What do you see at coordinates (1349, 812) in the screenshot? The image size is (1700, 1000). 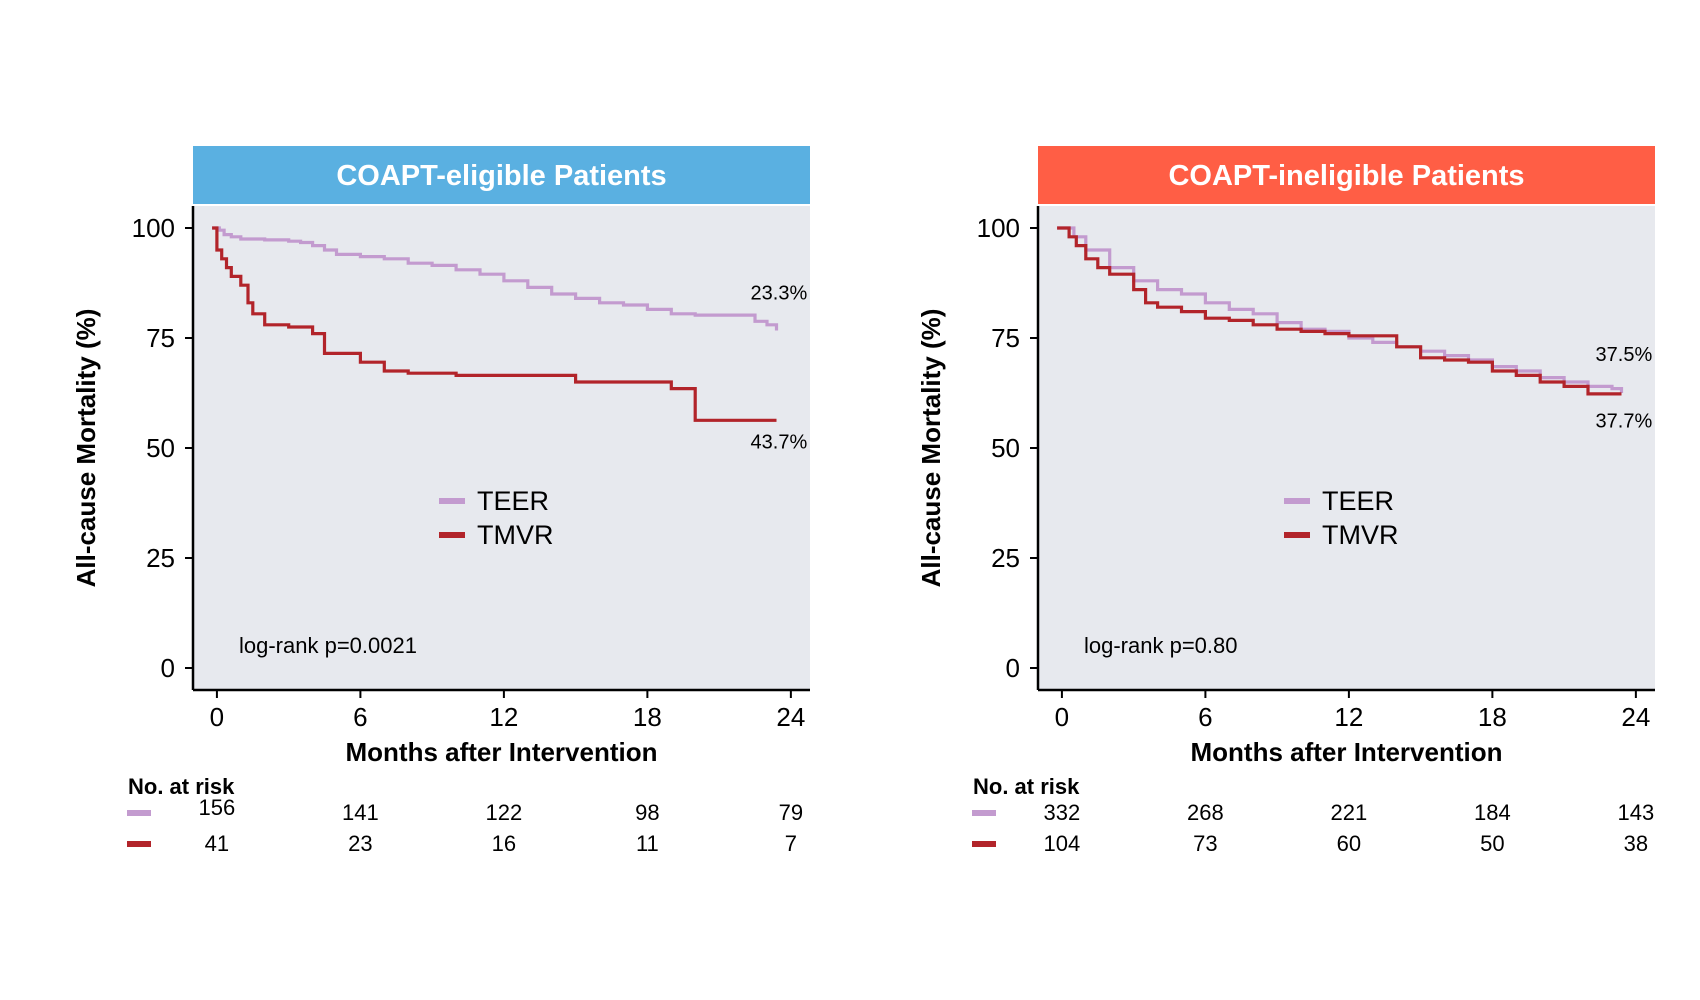 I see `risk-value-teer: 221` at bounding box center [1349, 812].